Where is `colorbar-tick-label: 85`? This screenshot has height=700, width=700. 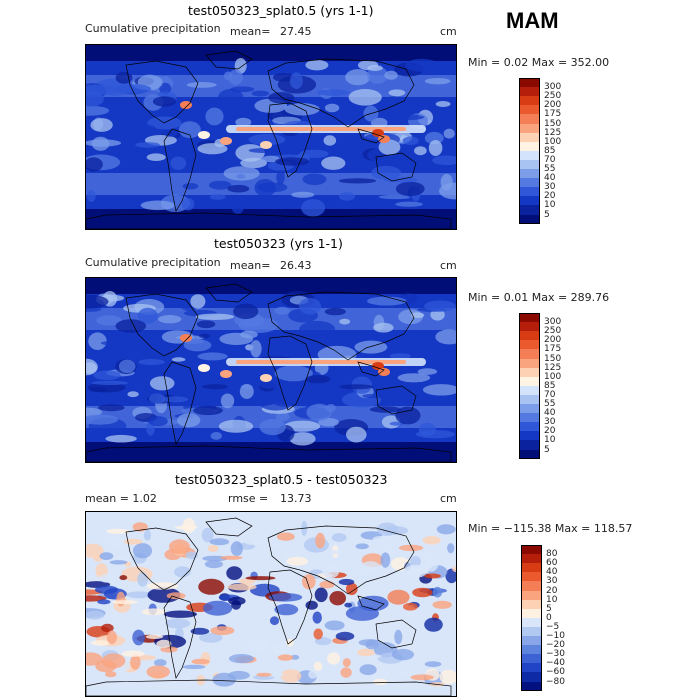 colorbar-tick-label: 85 is located at coordinates (550, 385).